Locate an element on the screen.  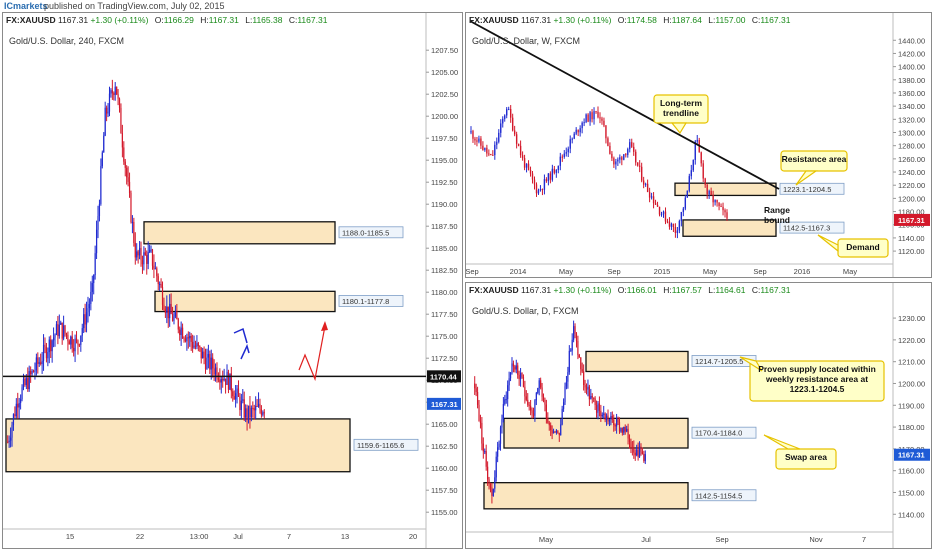
supply-callout-text: Proven supply located within is located at coordinates (817, 369).